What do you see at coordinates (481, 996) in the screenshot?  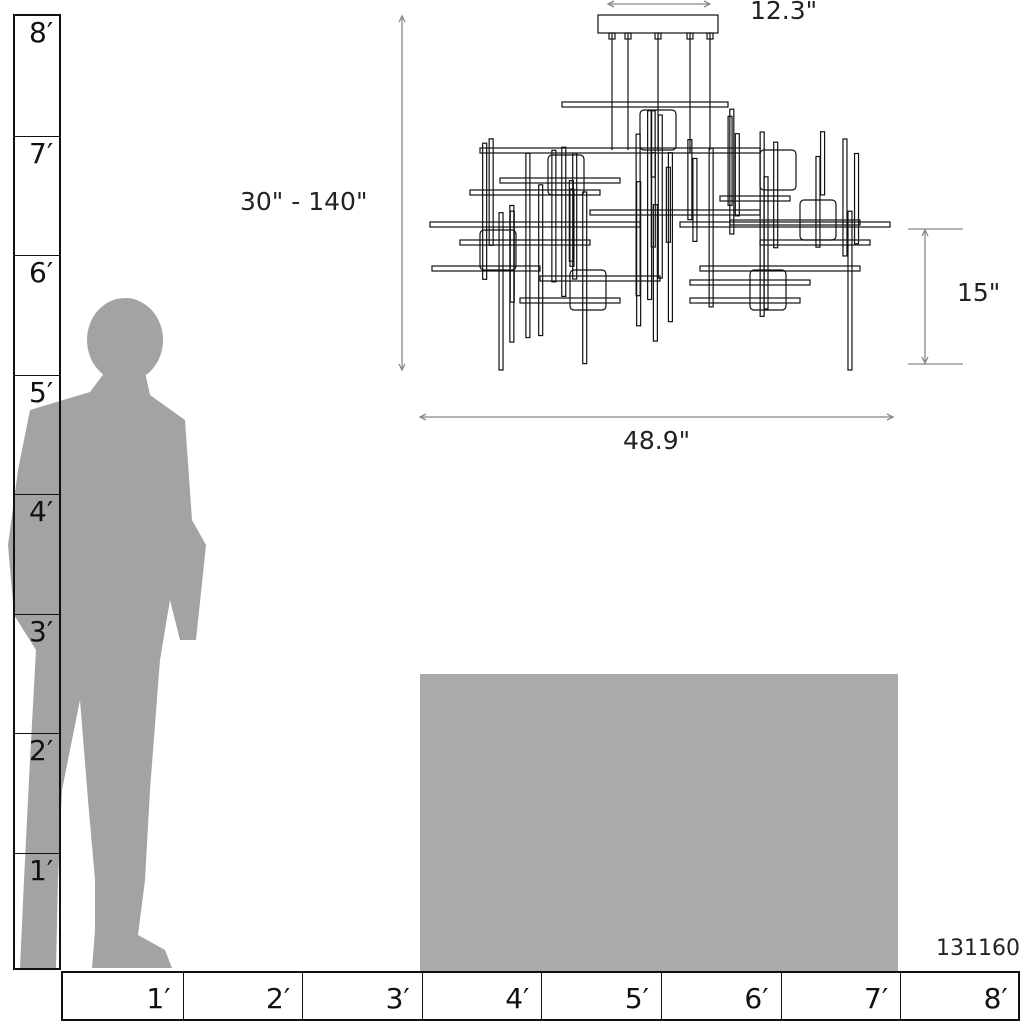 I see `width-mark: 4′` at bounding box center [481, 996].